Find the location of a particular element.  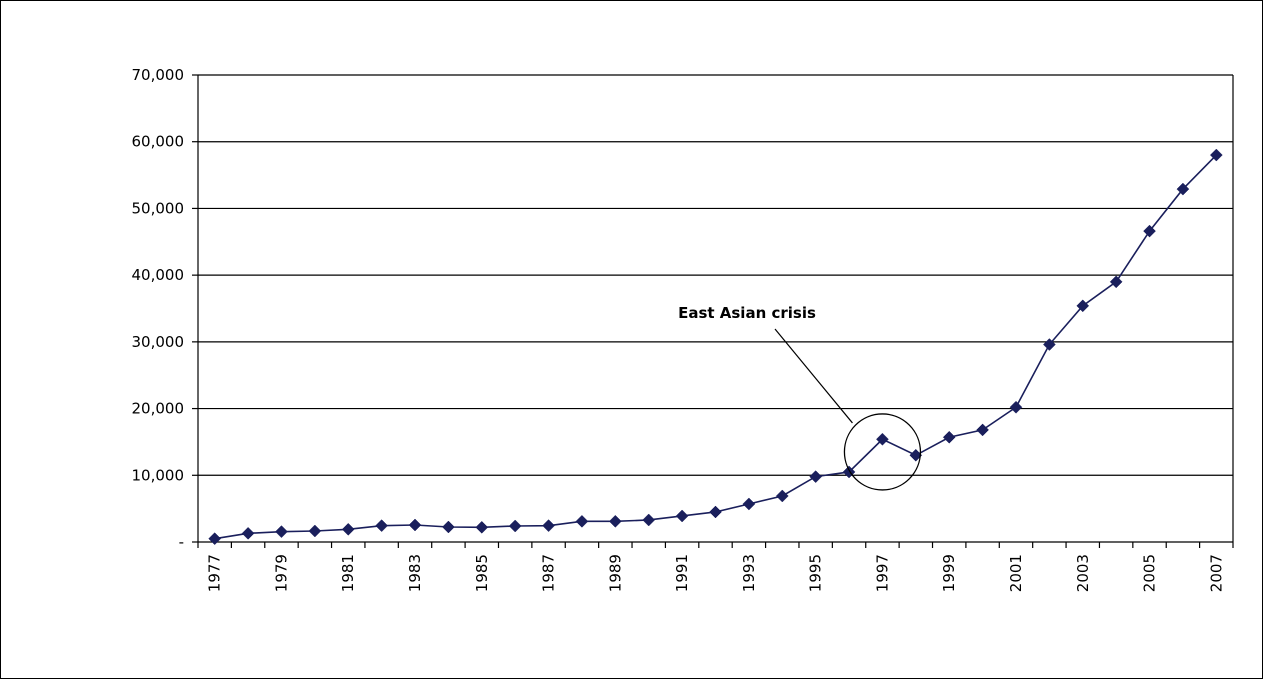

annotation-leader-line is located at coordinates (813, 376).